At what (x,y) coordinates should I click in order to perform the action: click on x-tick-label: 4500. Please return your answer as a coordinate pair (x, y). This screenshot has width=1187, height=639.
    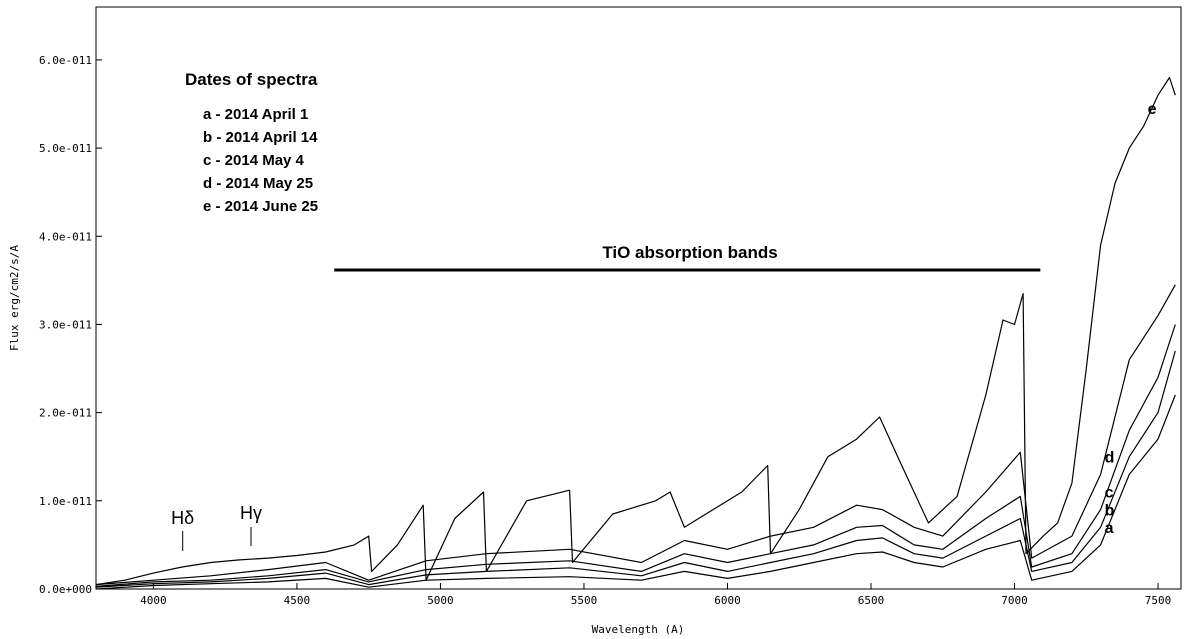
    Looking at the image, I should click on (297, 600).